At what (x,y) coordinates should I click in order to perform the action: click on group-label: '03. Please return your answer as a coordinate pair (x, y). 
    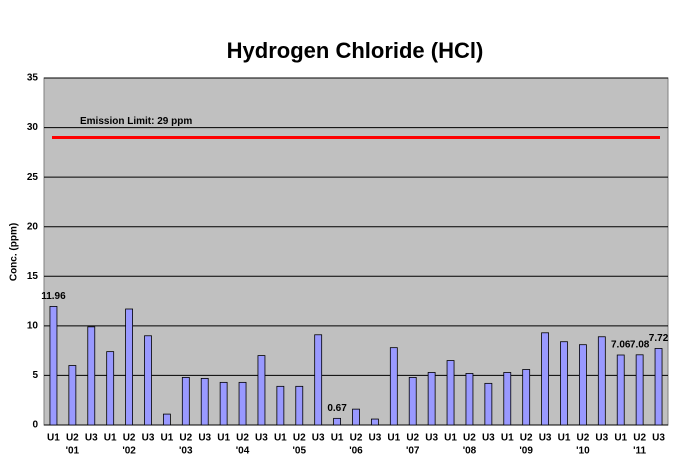
    Looking at the image, I should click on (186, 451).